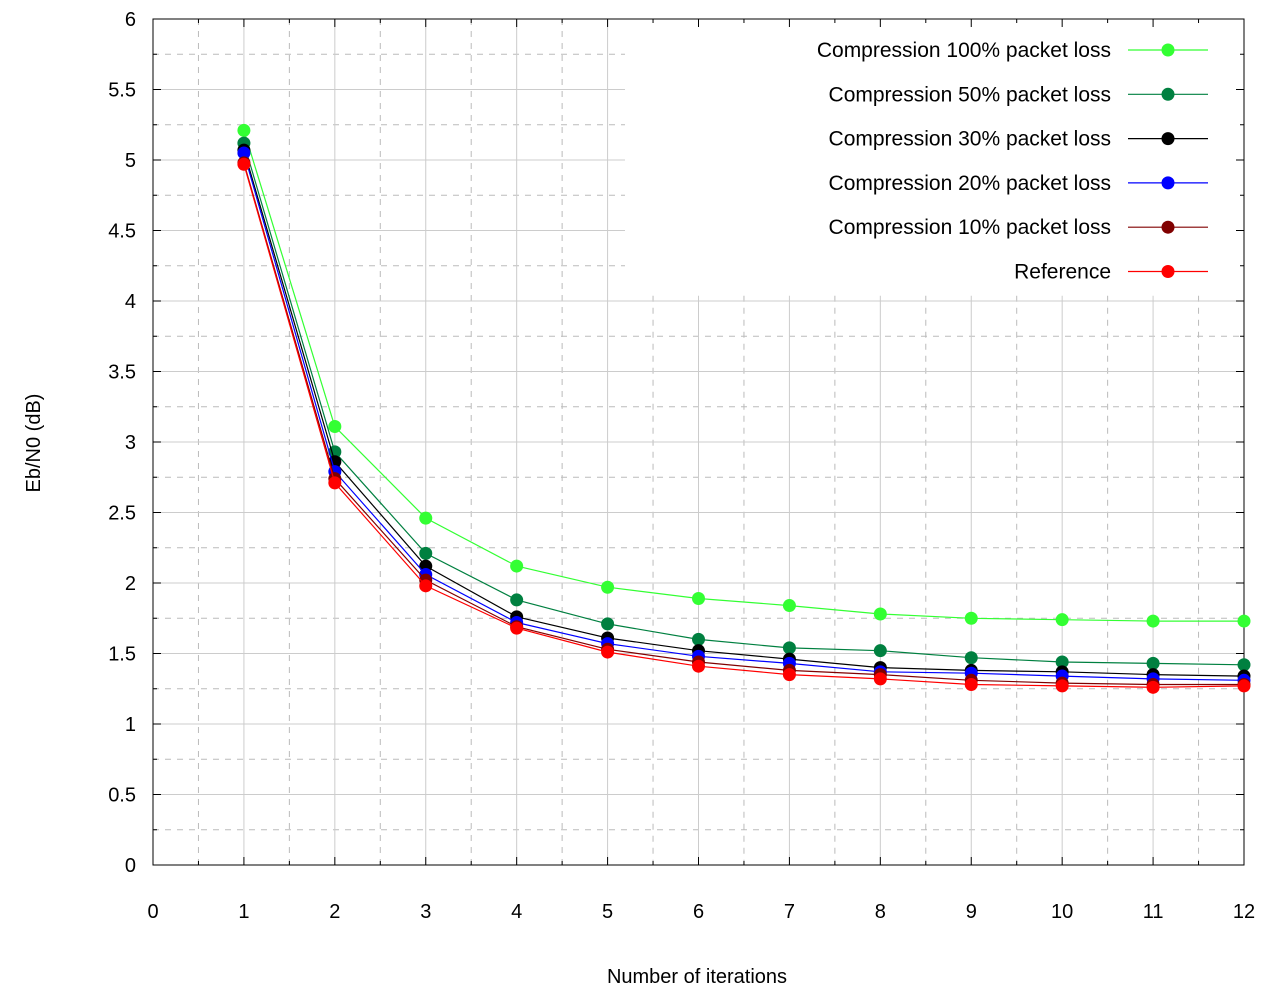 This screenshot has width=1263, height=991. What do you see at coordinates (122, 796) in the screenshot?
I see `y-tick-label: 0.5` at bounding box center [122, 796].